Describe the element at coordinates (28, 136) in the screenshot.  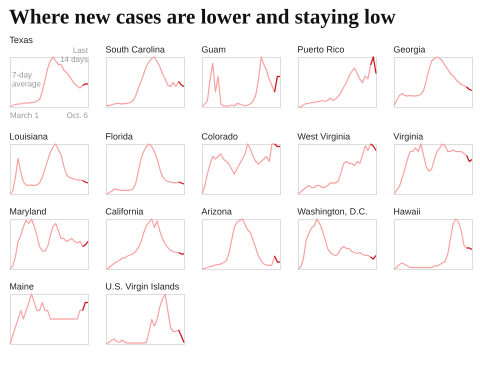
I see `chart-title: Louisiana` at that location.